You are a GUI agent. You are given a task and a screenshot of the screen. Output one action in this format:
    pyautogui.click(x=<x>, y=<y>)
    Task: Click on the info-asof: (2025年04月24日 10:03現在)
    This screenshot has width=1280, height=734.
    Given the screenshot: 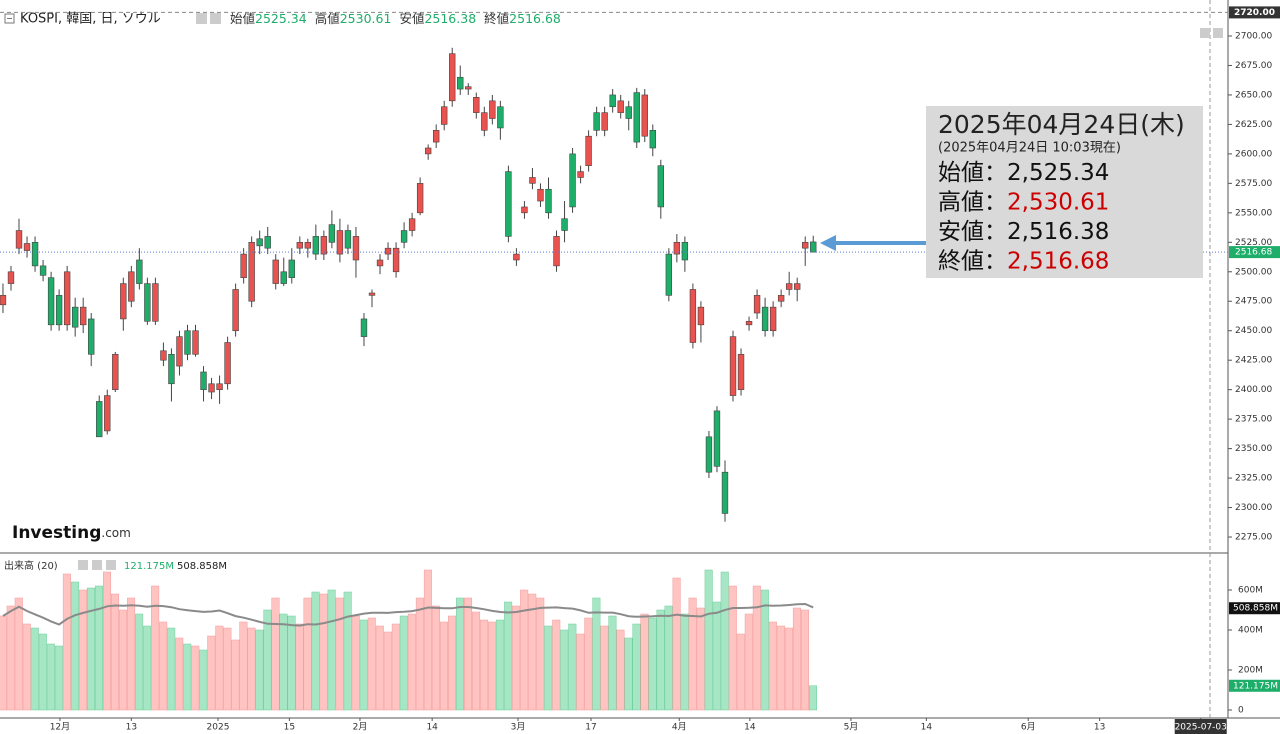 What is the action you would take?
    pyautogui.click(x=1029, y=148)
    